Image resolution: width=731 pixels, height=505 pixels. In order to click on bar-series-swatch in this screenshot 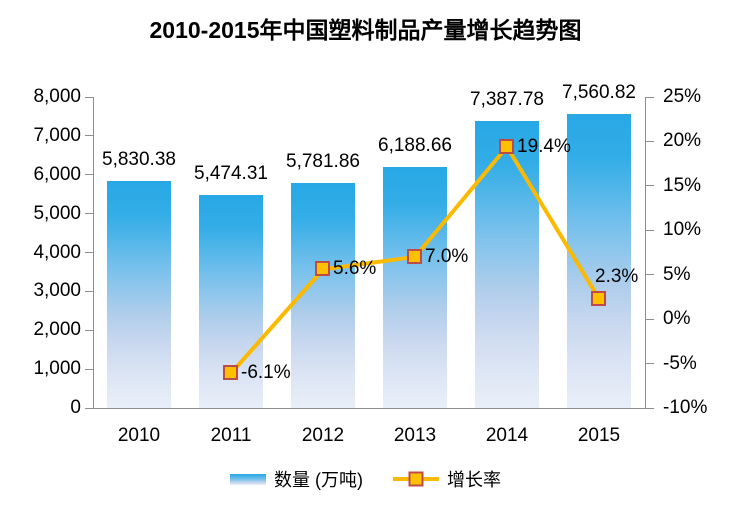, I will do `click(248, 479)`.